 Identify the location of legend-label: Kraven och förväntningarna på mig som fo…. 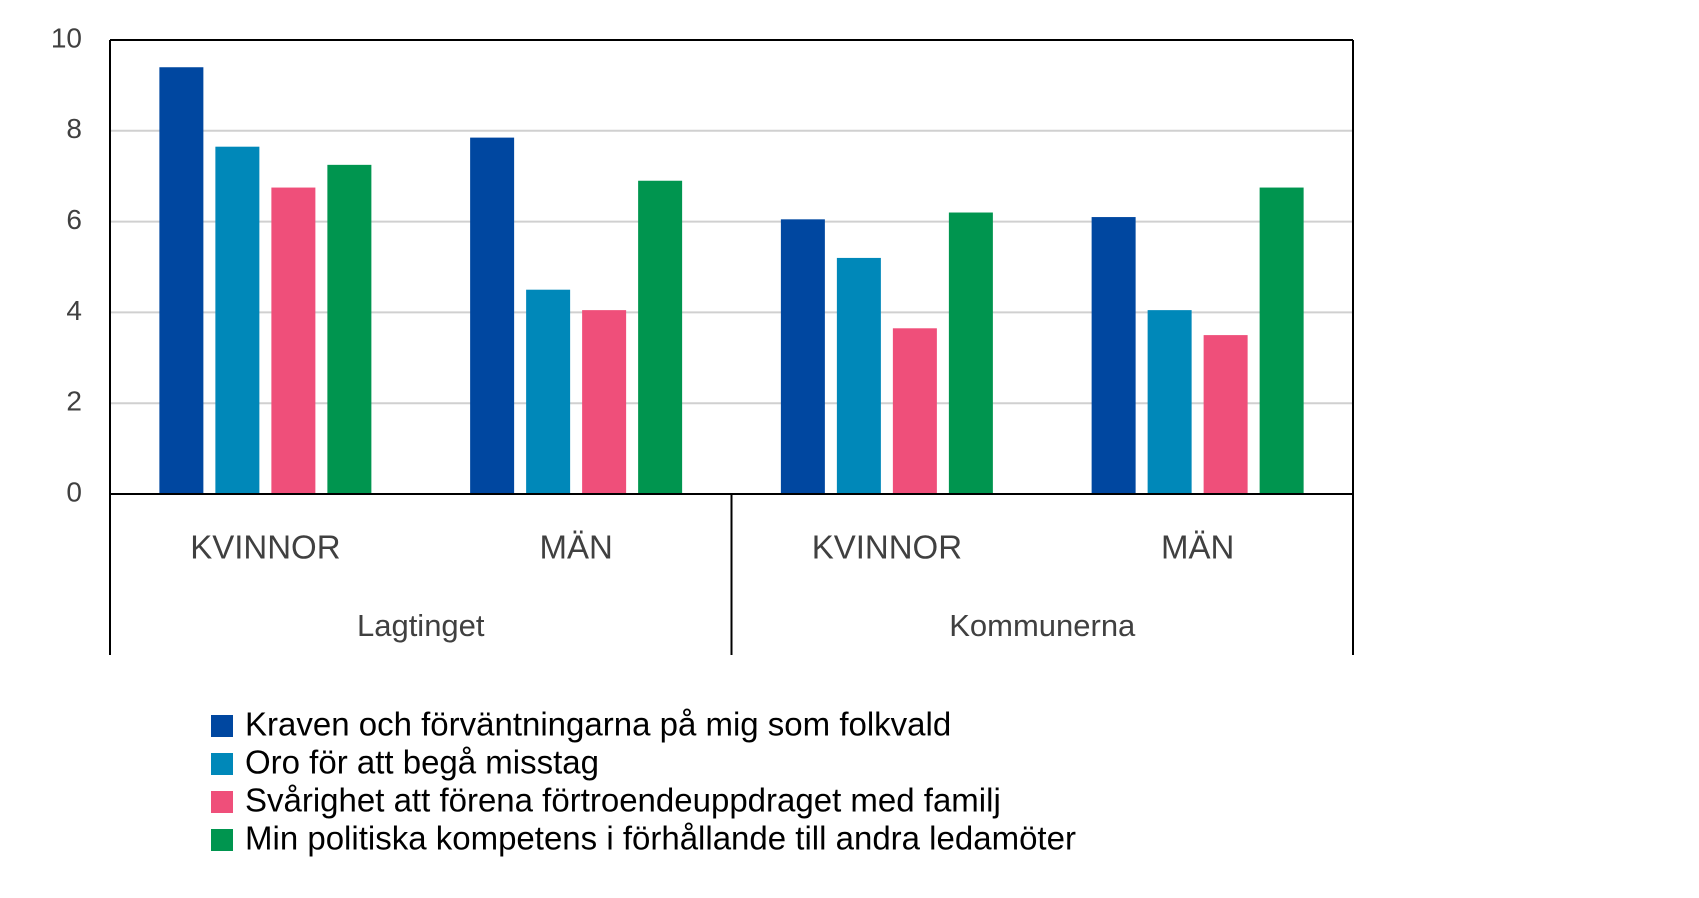
(598, 724).